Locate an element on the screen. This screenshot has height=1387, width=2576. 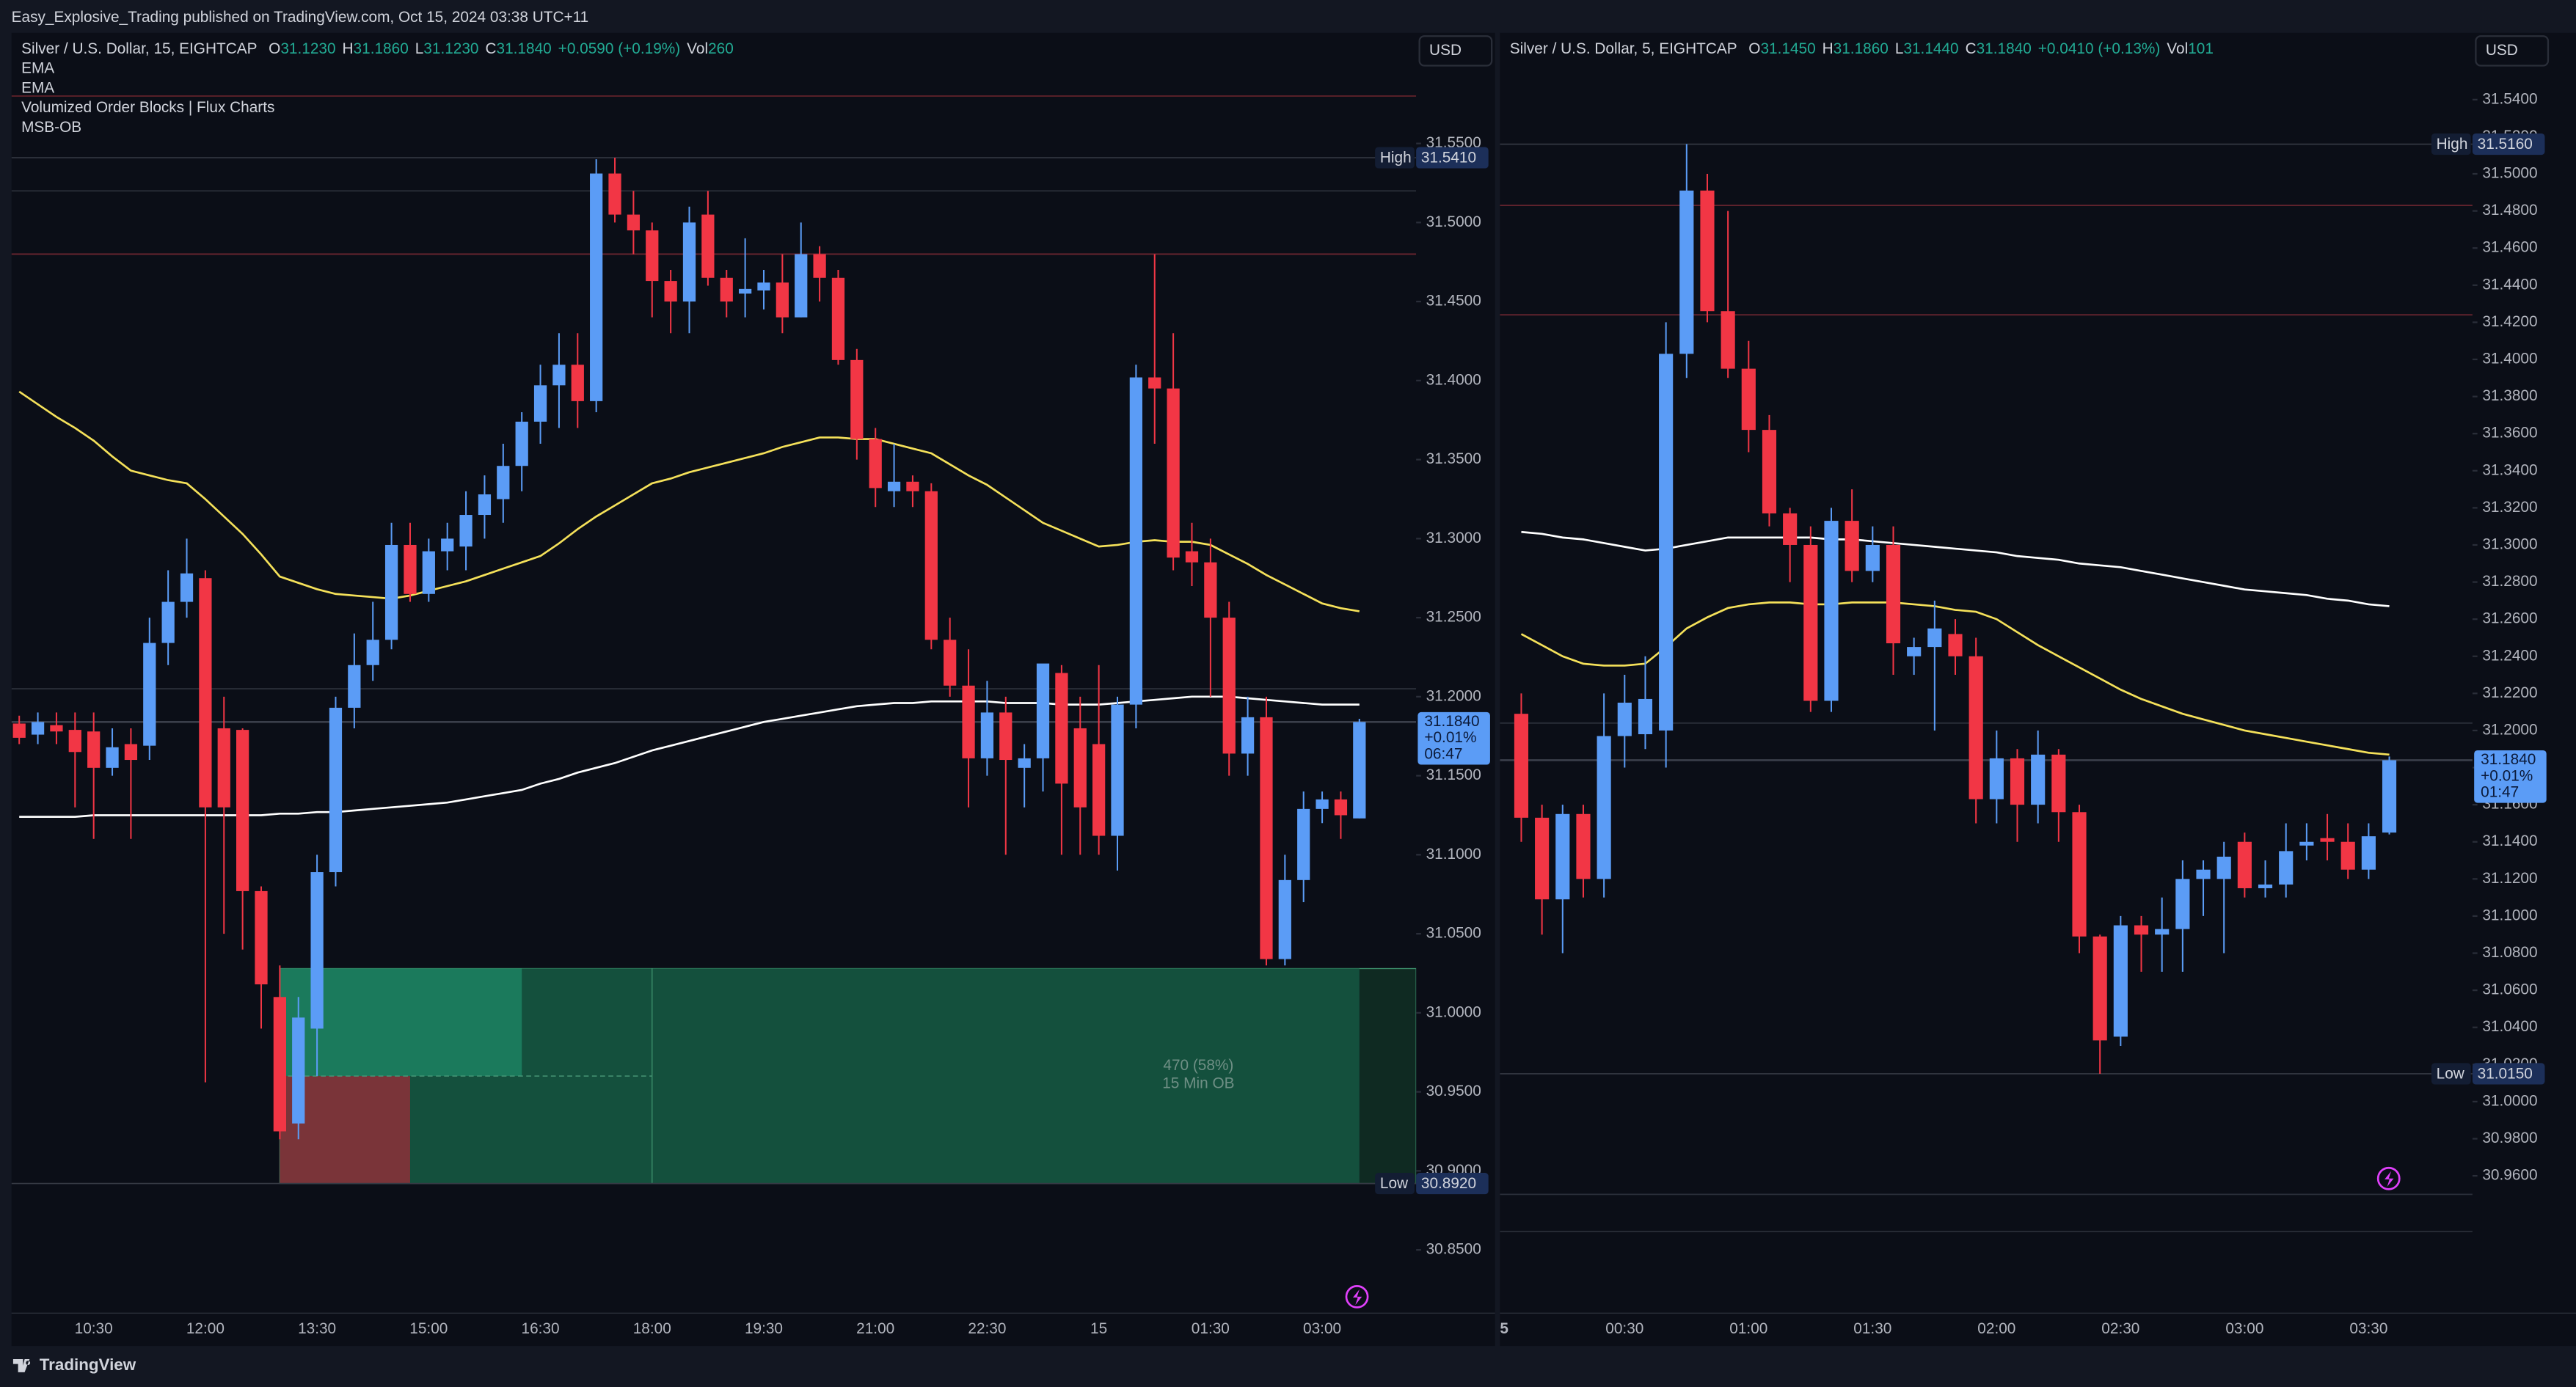
price-badge-value: 30.8920 is located at coordinates (1449, 1183).